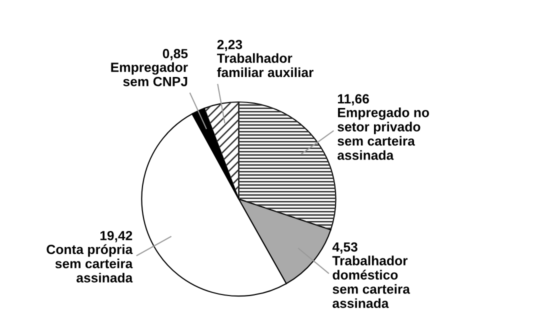  What do you see at coordinates (229, 46) in the screenshot?
I see `data-label: 2,23` at bounding box center [229, 46].